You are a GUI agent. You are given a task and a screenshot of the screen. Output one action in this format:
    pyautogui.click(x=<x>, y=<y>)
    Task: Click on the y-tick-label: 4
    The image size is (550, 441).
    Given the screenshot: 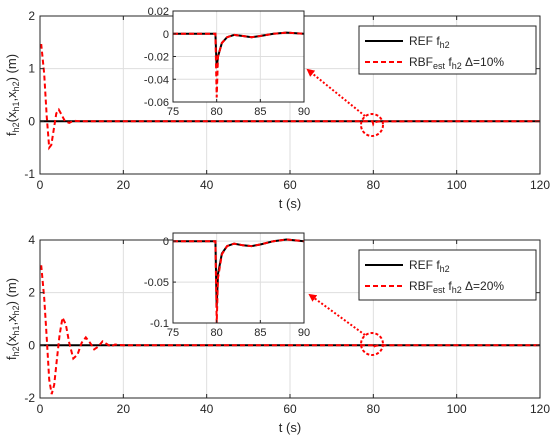 What is the action you would take?
    pyautogui.click(x=31, y=240)
    